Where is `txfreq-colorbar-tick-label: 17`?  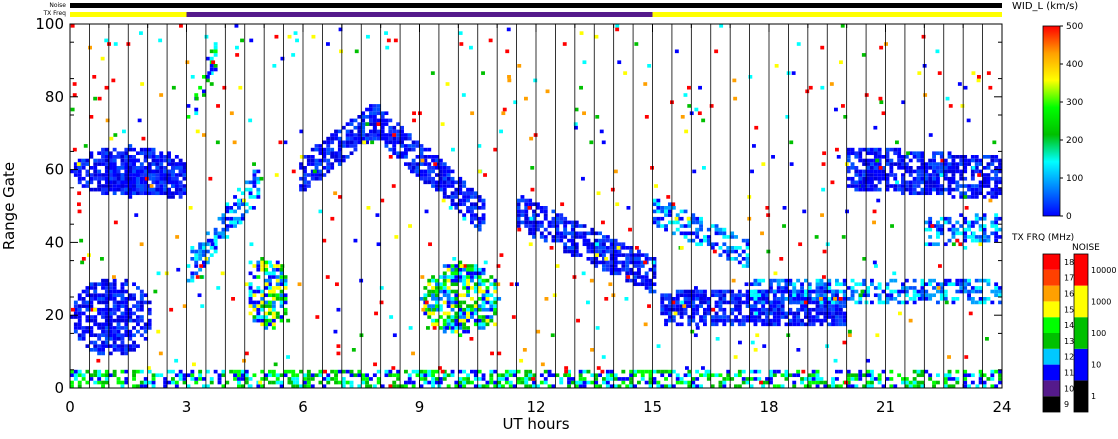
txfreq-colorbar-tick-label: 17 is located at coordinates (1069, 278).